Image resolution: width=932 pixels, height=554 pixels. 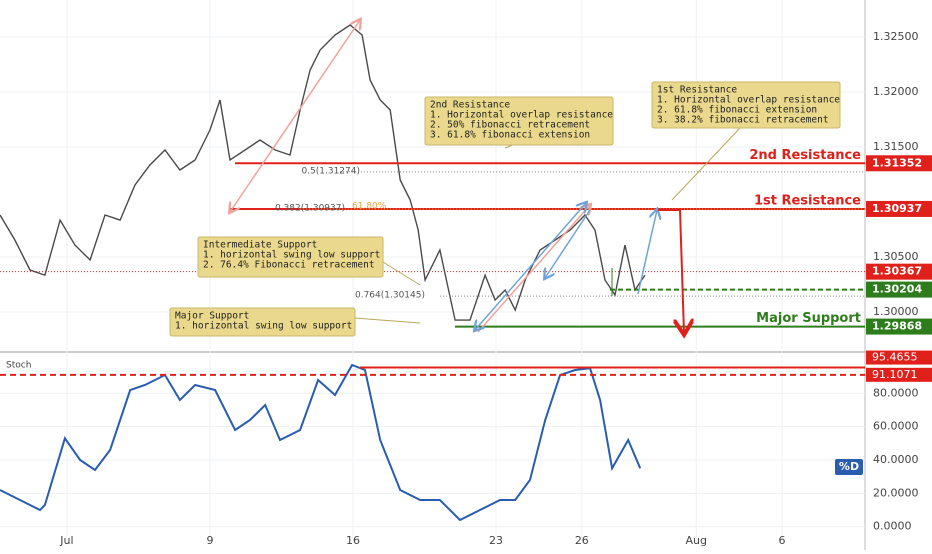 What do you see at coordinates (209, 540) in the screenshot?
I see `x-tick-label: 9` at bounding box center [209, 540].